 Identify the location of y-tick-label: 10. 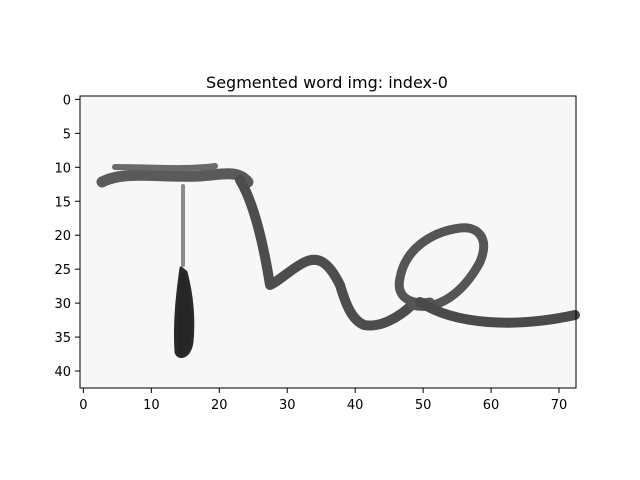
(62, 168).